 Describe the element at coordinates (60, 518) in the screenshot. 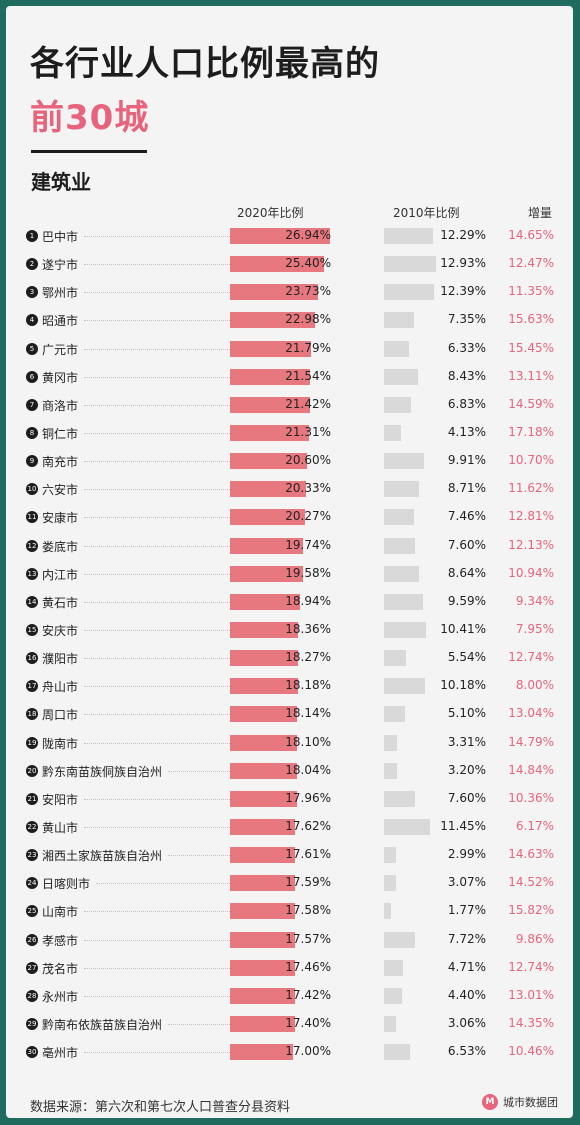

I see `city-name: 安康市` at that location.